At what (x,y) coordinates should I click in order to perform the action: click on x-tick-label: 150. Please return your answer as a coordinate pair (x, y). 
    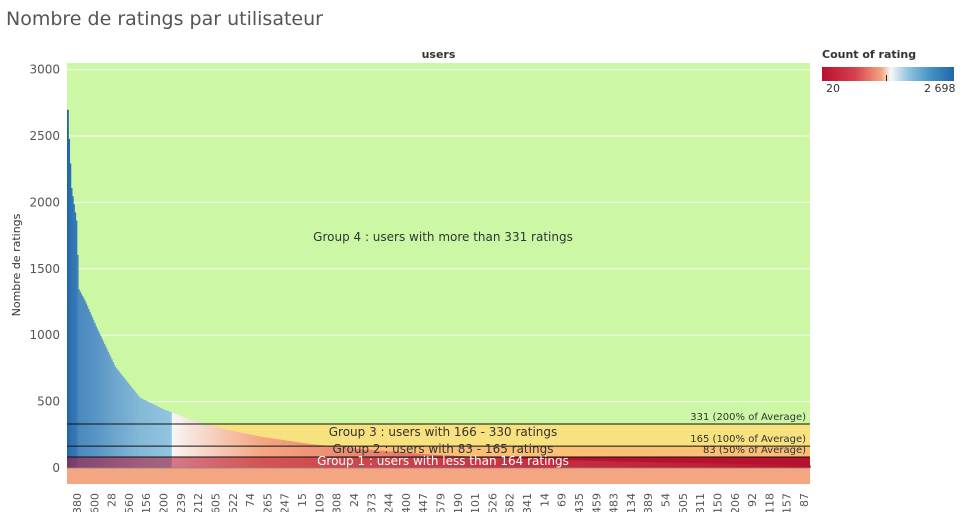
    Looking at the image, I should click on (717, 502).